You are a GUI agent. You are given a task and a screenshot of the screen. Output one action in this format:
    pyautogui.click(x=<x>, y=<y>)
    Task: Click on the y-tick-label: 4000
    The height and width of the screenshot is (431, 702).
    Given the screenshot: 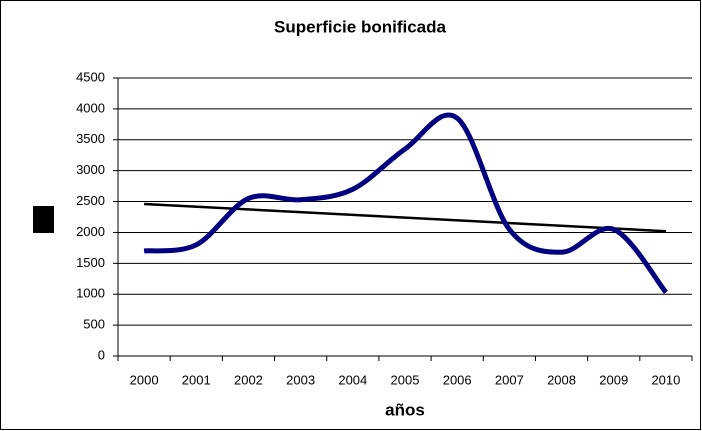 What is the action you would take?
    pyautogui.click(x=90, y=107)
    